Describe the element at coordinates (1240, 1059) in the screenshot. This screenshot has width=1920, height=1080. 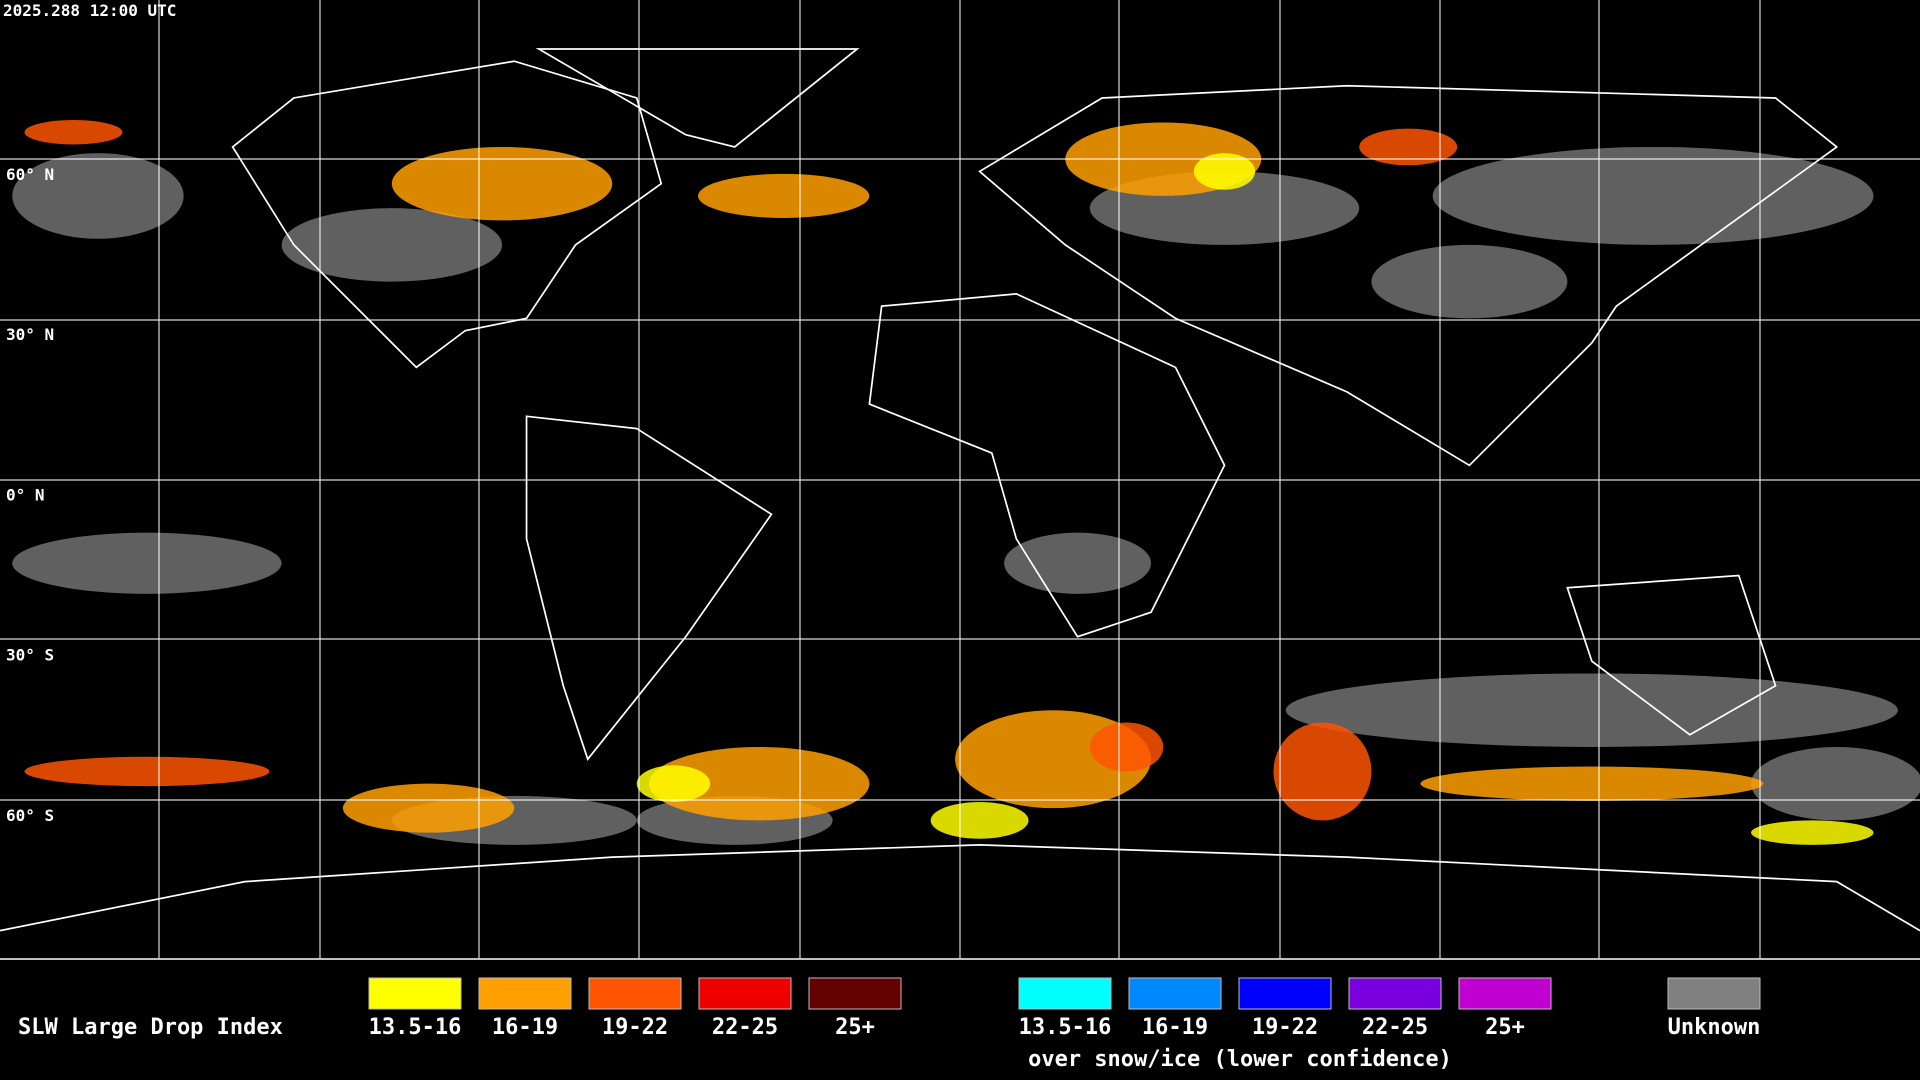
I see `snow-note: over snow/ice (lower confidence)` at that location.